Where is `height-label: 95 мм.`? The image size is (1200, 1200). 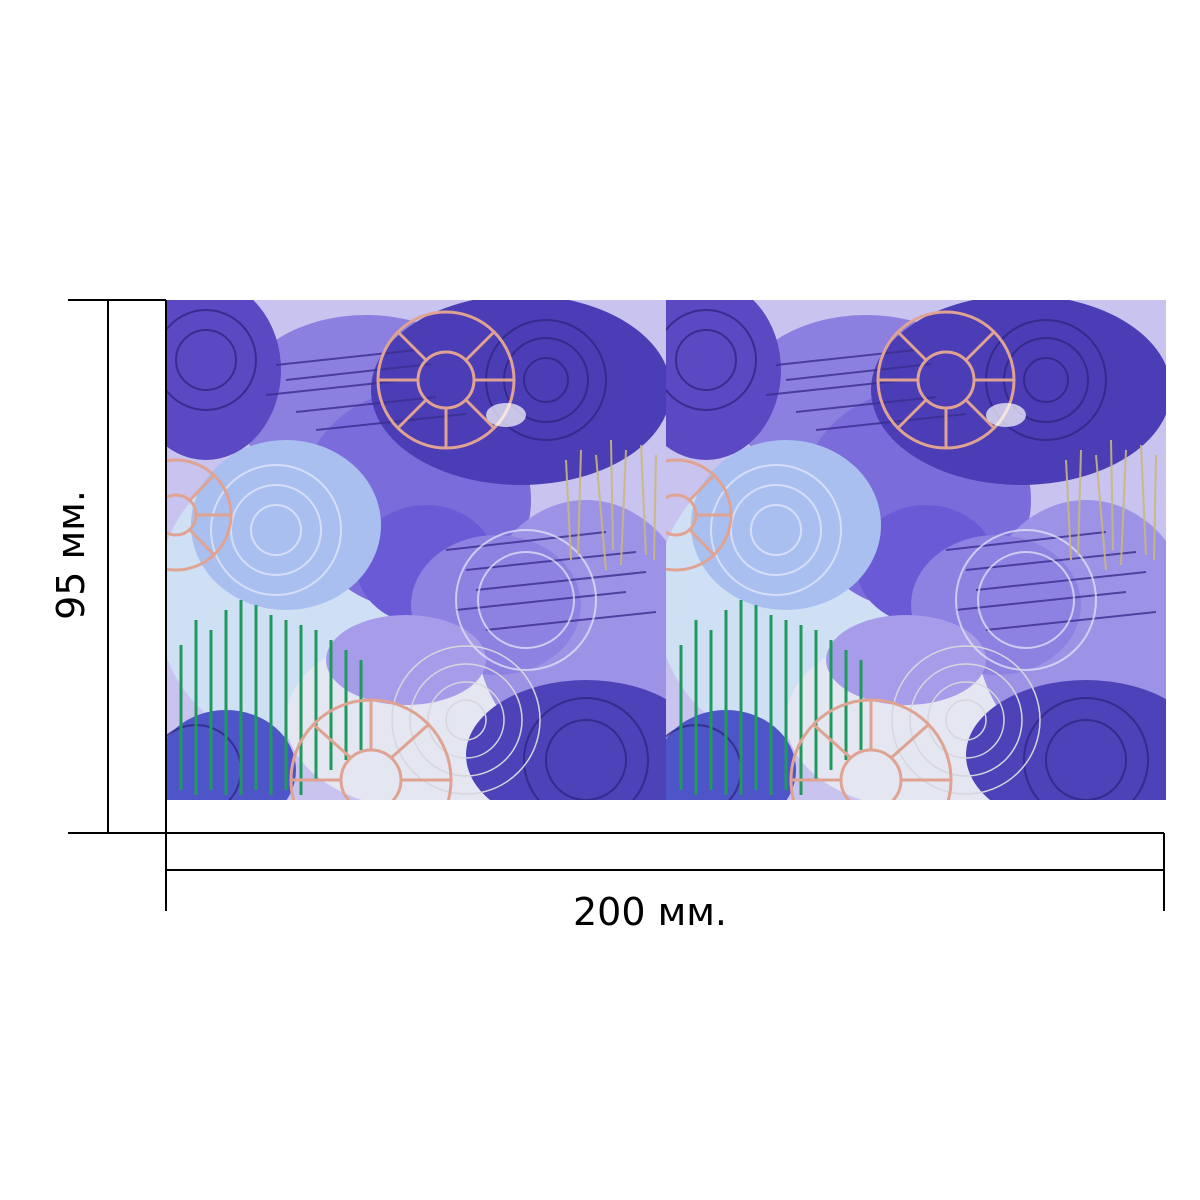 height-label: 95 мм. is located at coordinates (71, 555).